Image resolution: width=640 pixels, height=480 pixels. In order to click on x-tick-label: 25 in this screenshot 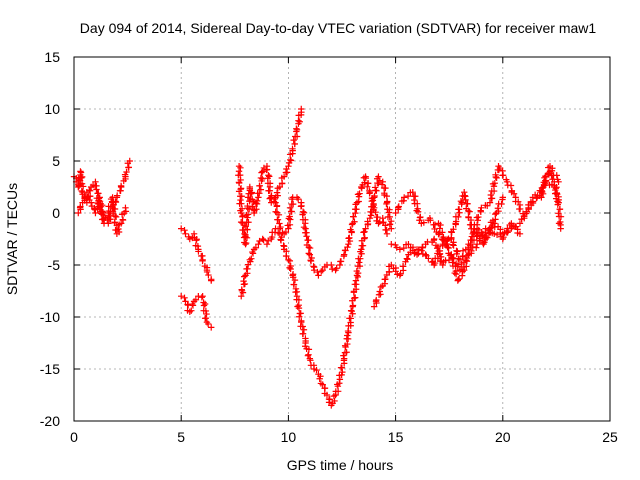, I will do `click(610, 437)`.